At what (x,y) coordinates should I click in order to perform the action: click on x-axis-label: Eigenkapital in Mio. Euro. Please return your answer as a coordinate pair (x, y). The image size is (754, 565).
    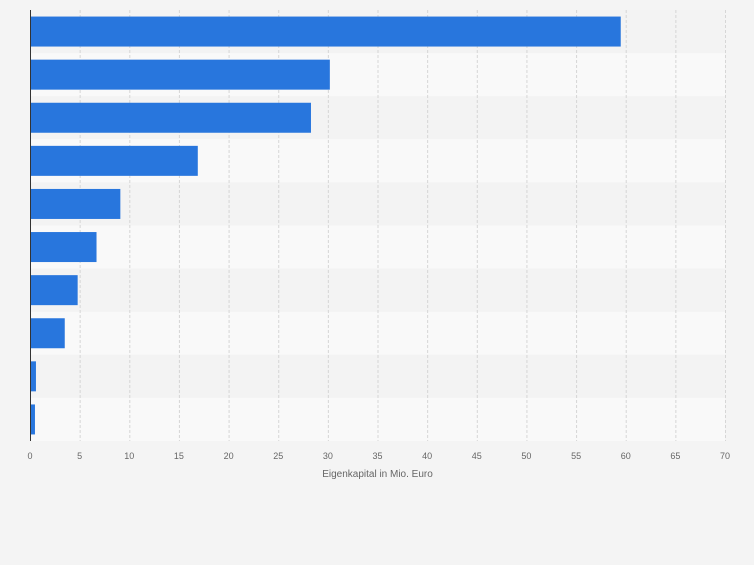
    Looking at the image, I should click on (377, 474).